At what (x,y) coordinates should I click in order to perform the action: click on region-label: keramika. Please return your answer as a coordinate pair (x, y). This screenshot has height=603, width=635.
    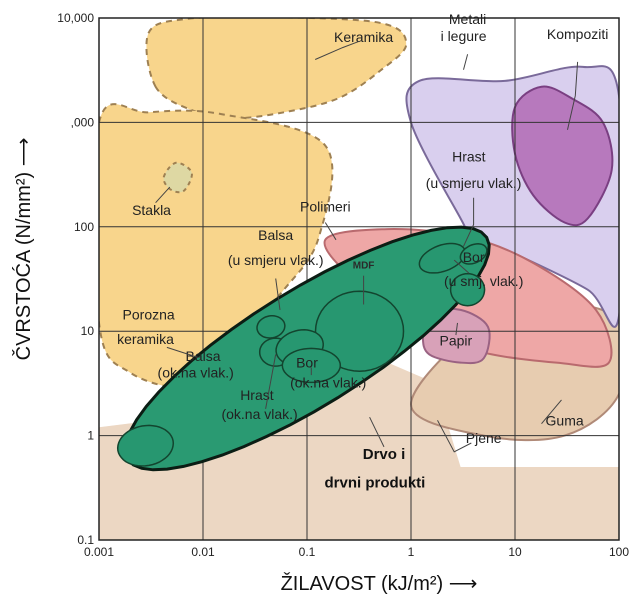
    Looking at the image, I should click on (145, 339).